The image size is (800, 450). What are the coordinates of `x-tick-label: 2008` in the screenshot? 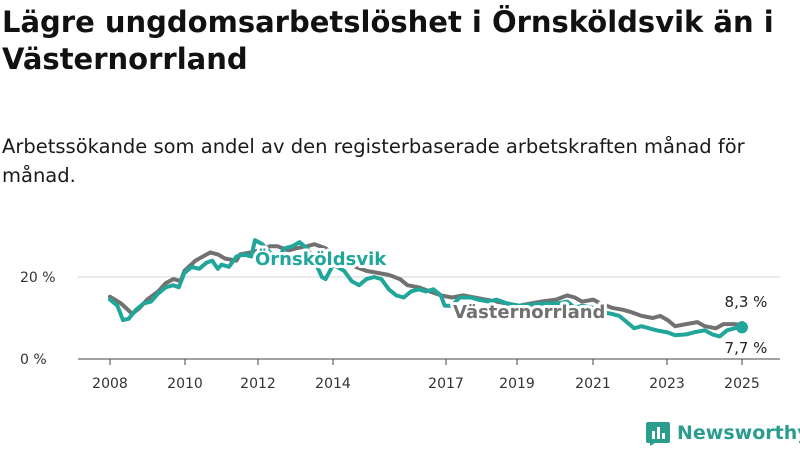 It's located at (110, 384).